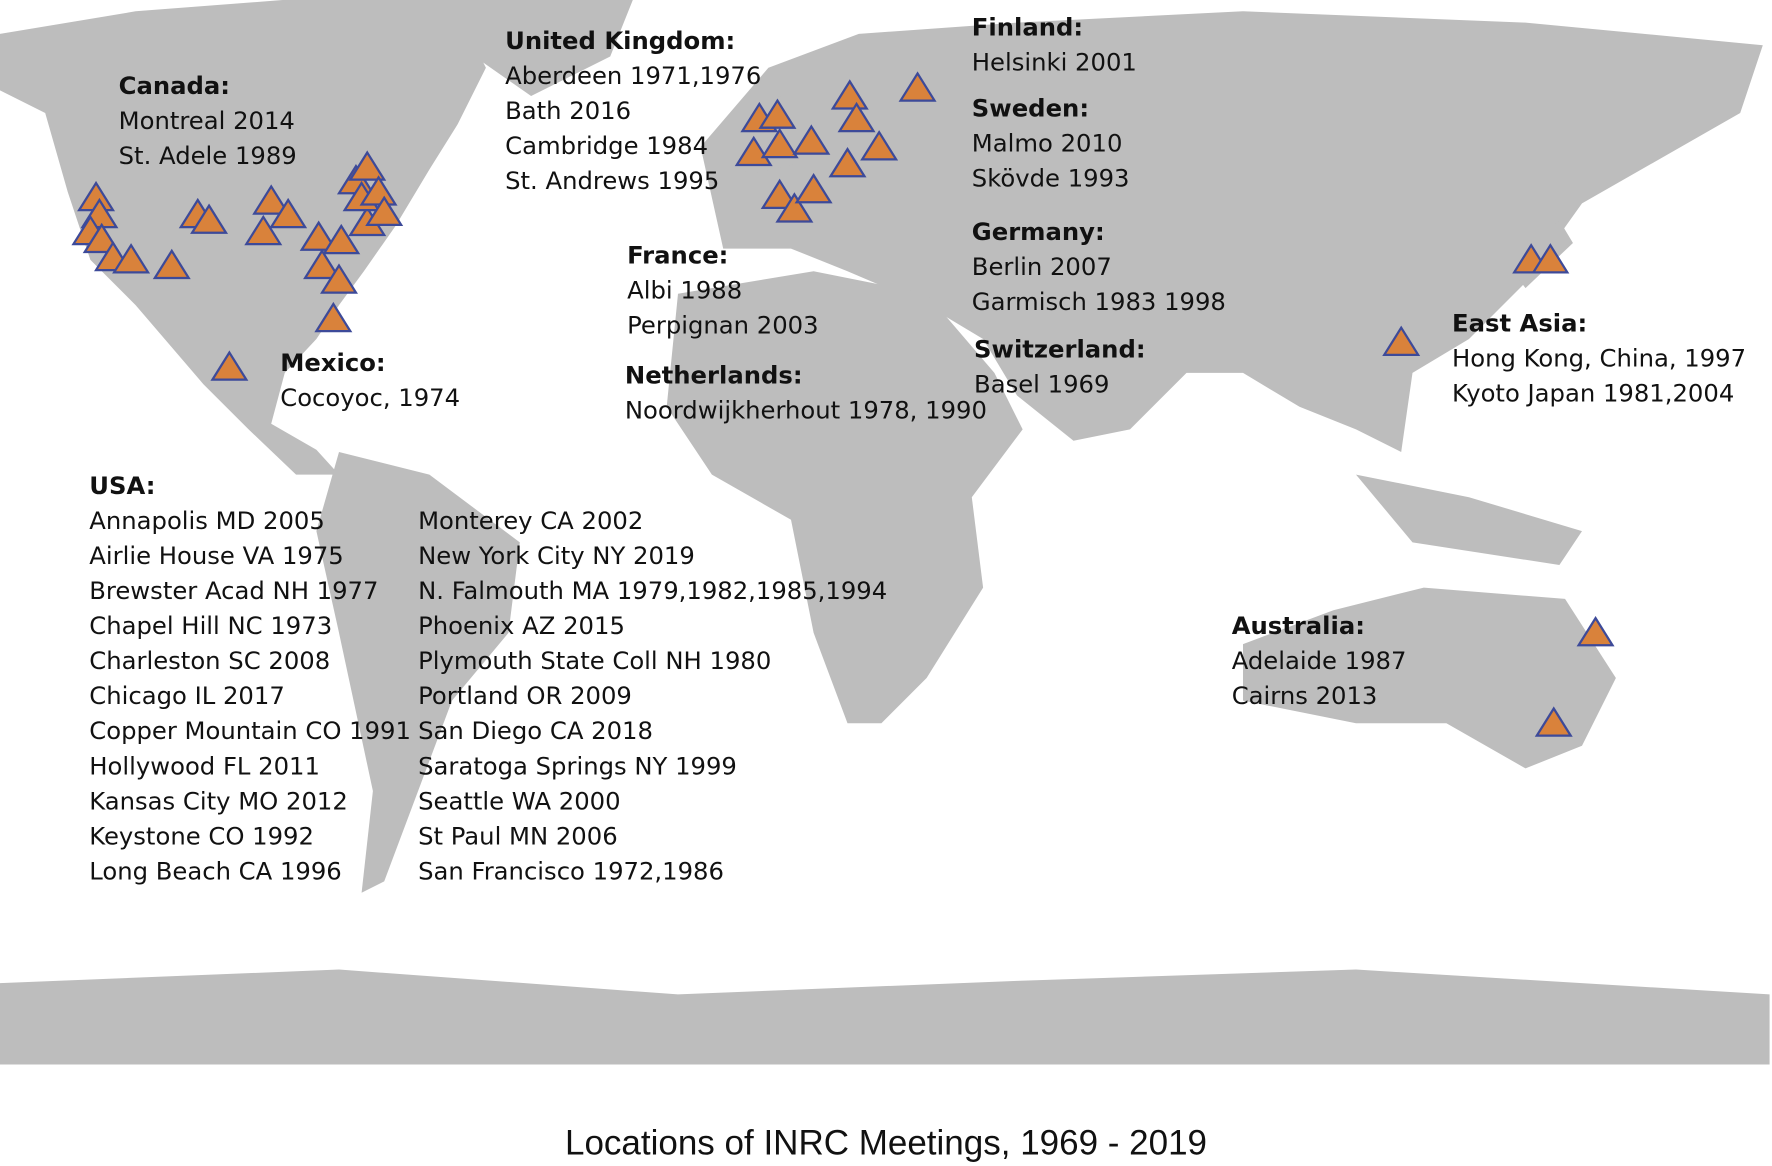 This screenshot has width=1772, height=1166. Describe the element at coordinates (243, 237) in the screenshot. I see `north-america` at that location.